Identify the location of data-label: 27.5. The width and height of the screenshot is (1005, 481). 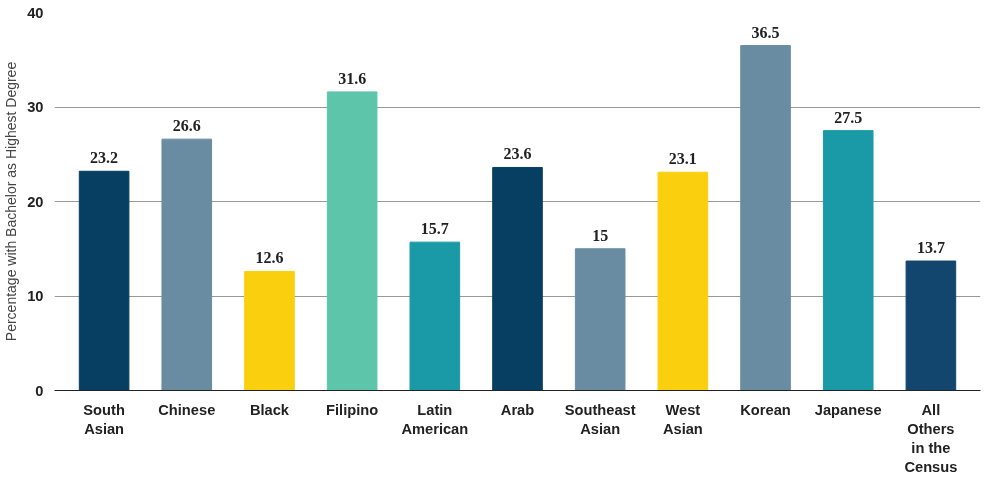
(848, 117).